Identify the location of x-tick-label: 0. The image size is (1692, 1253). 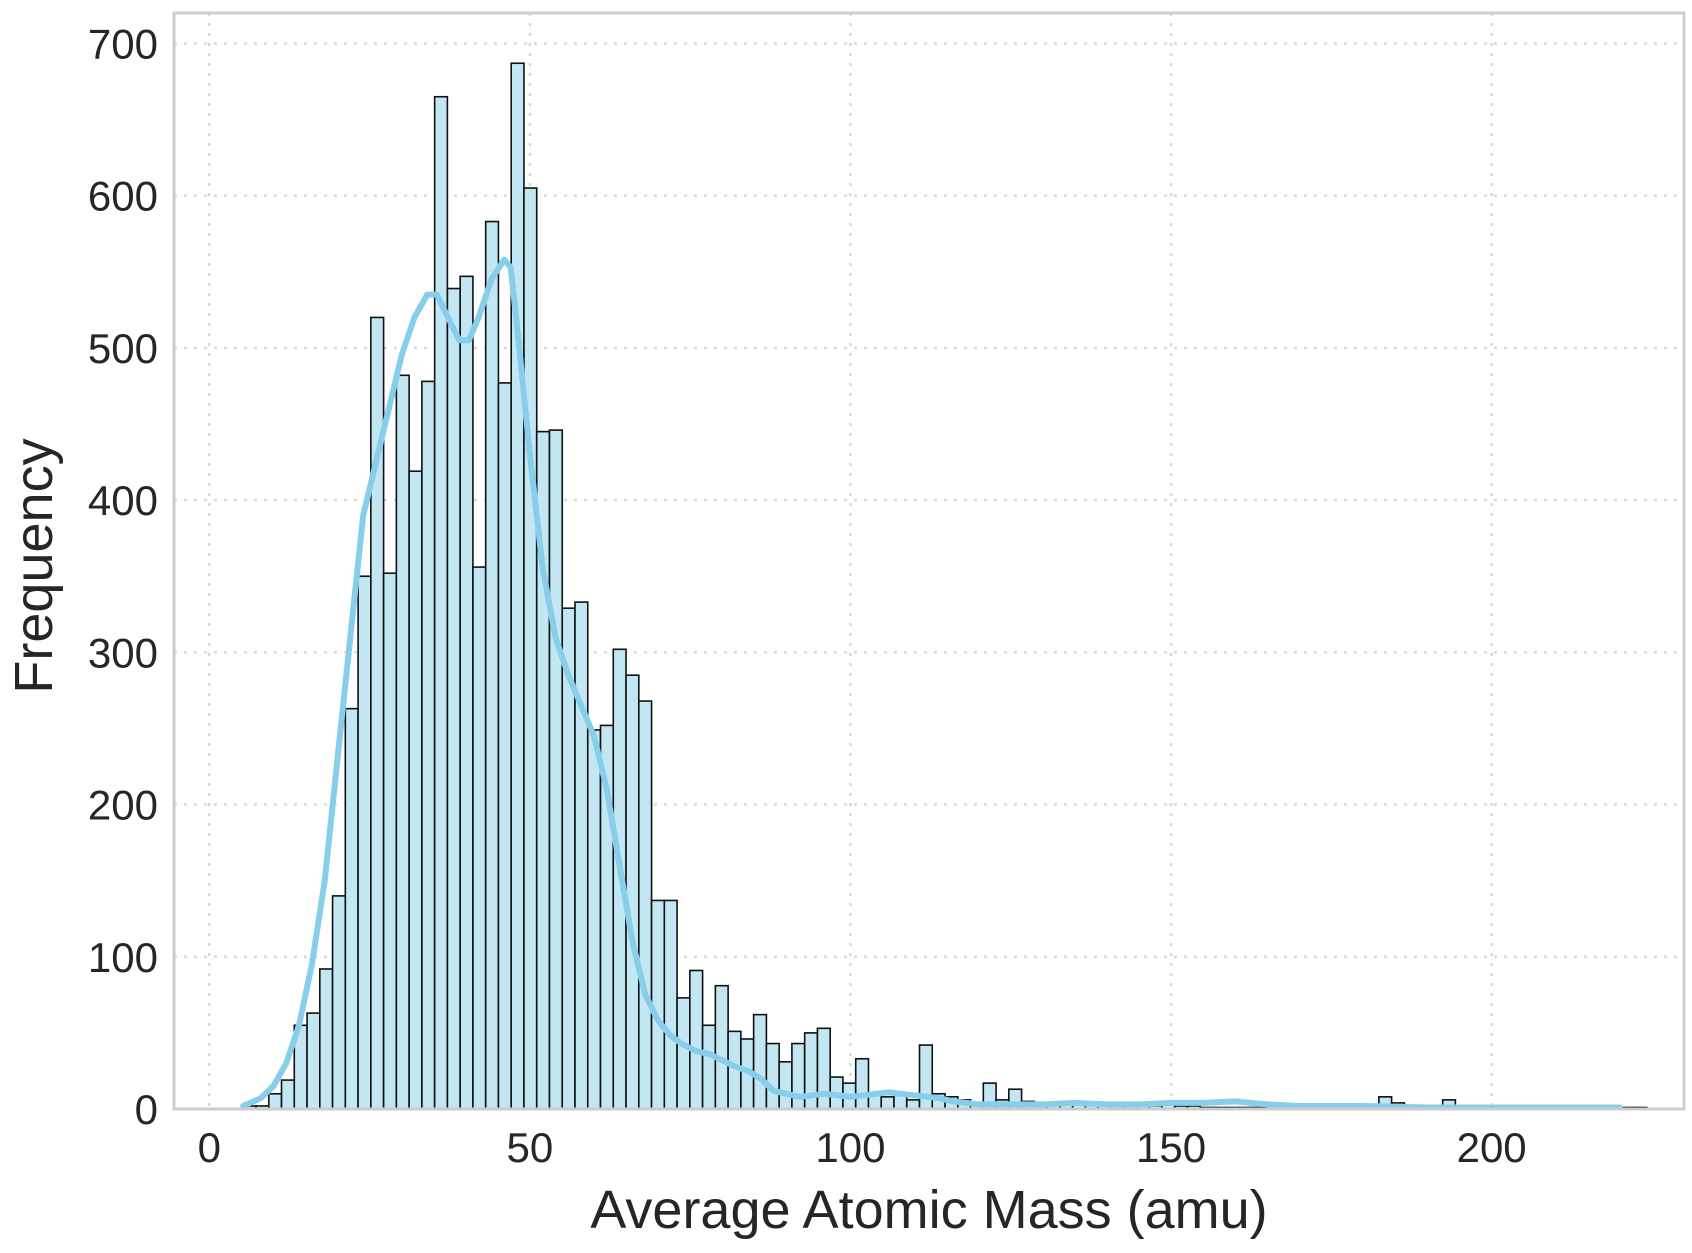
(209, 1147).